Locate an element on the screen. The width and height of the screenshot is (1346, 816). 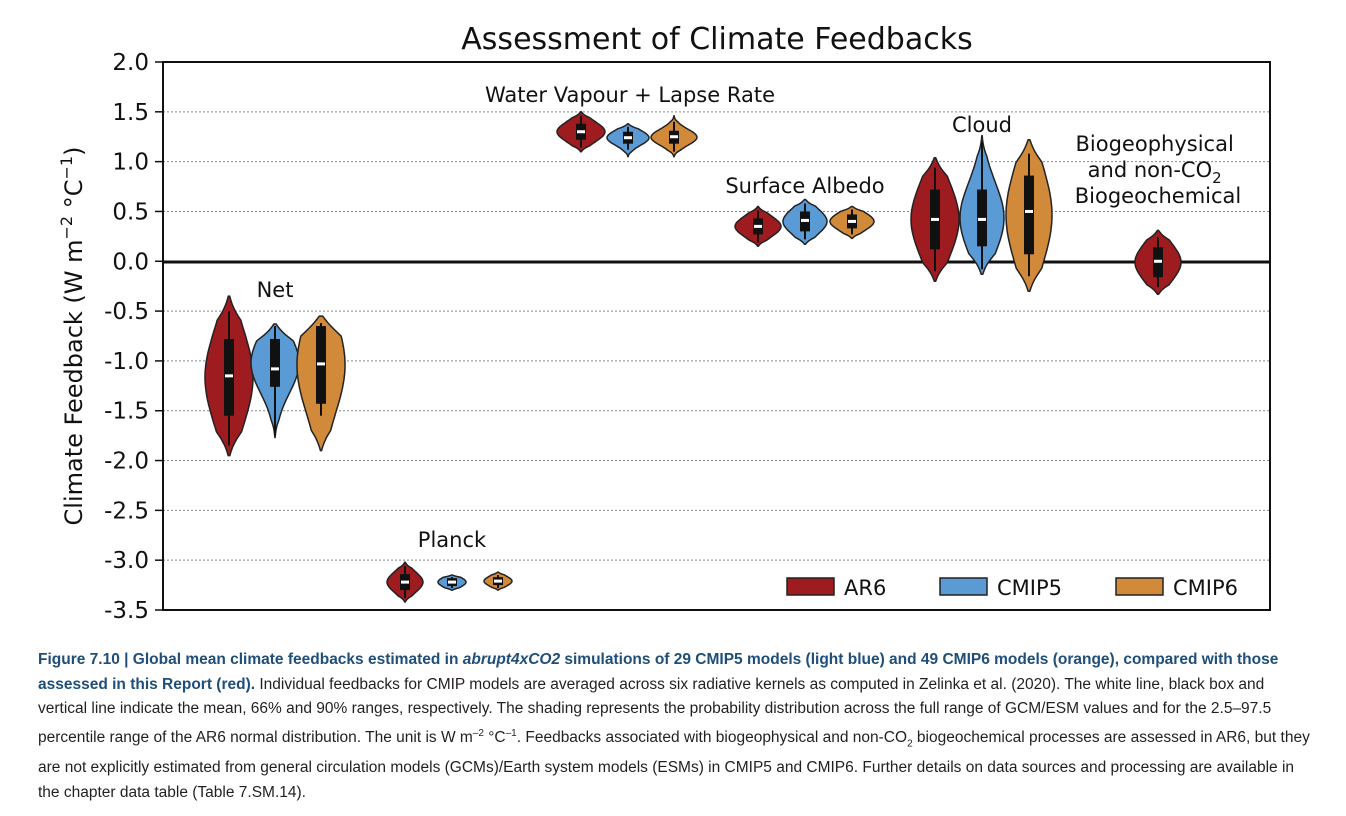
legend-label-ar6: AR6 is located at coordinates (865, 588).